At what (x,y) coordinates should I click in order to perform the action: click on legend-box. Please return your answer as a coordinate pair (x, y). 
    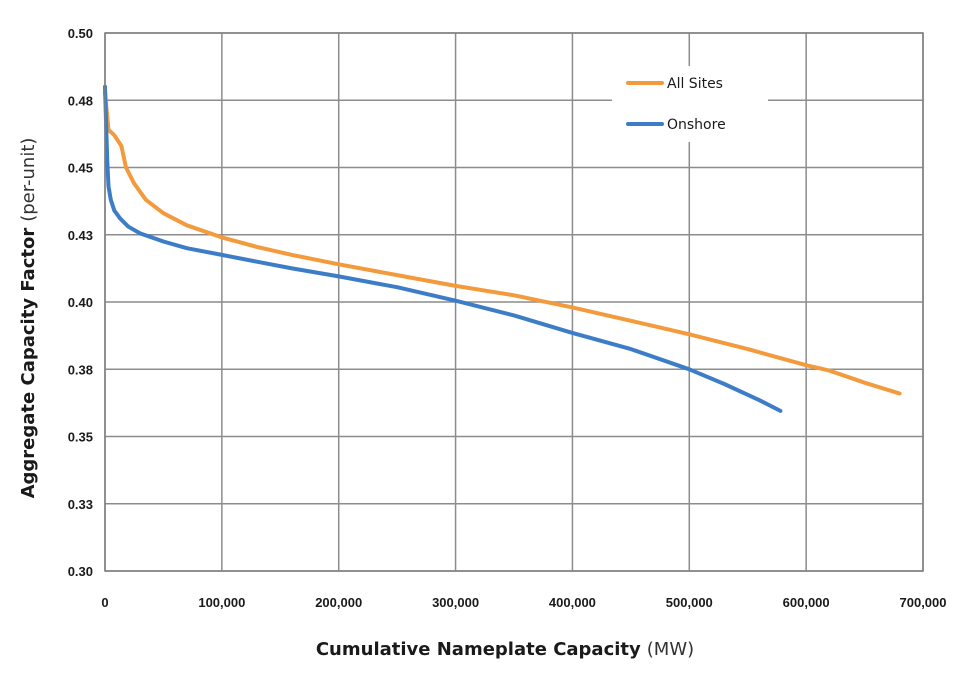
    Looking at the image, I should click on (690, 104).